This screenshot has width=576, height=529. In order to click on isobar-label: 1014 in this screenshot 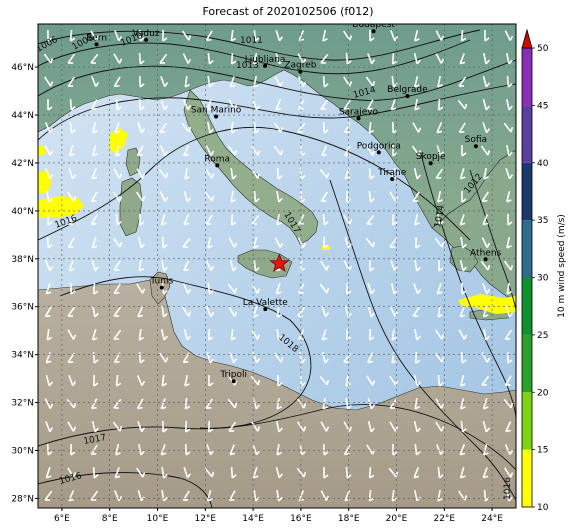, I will do `click(440, 216)`.